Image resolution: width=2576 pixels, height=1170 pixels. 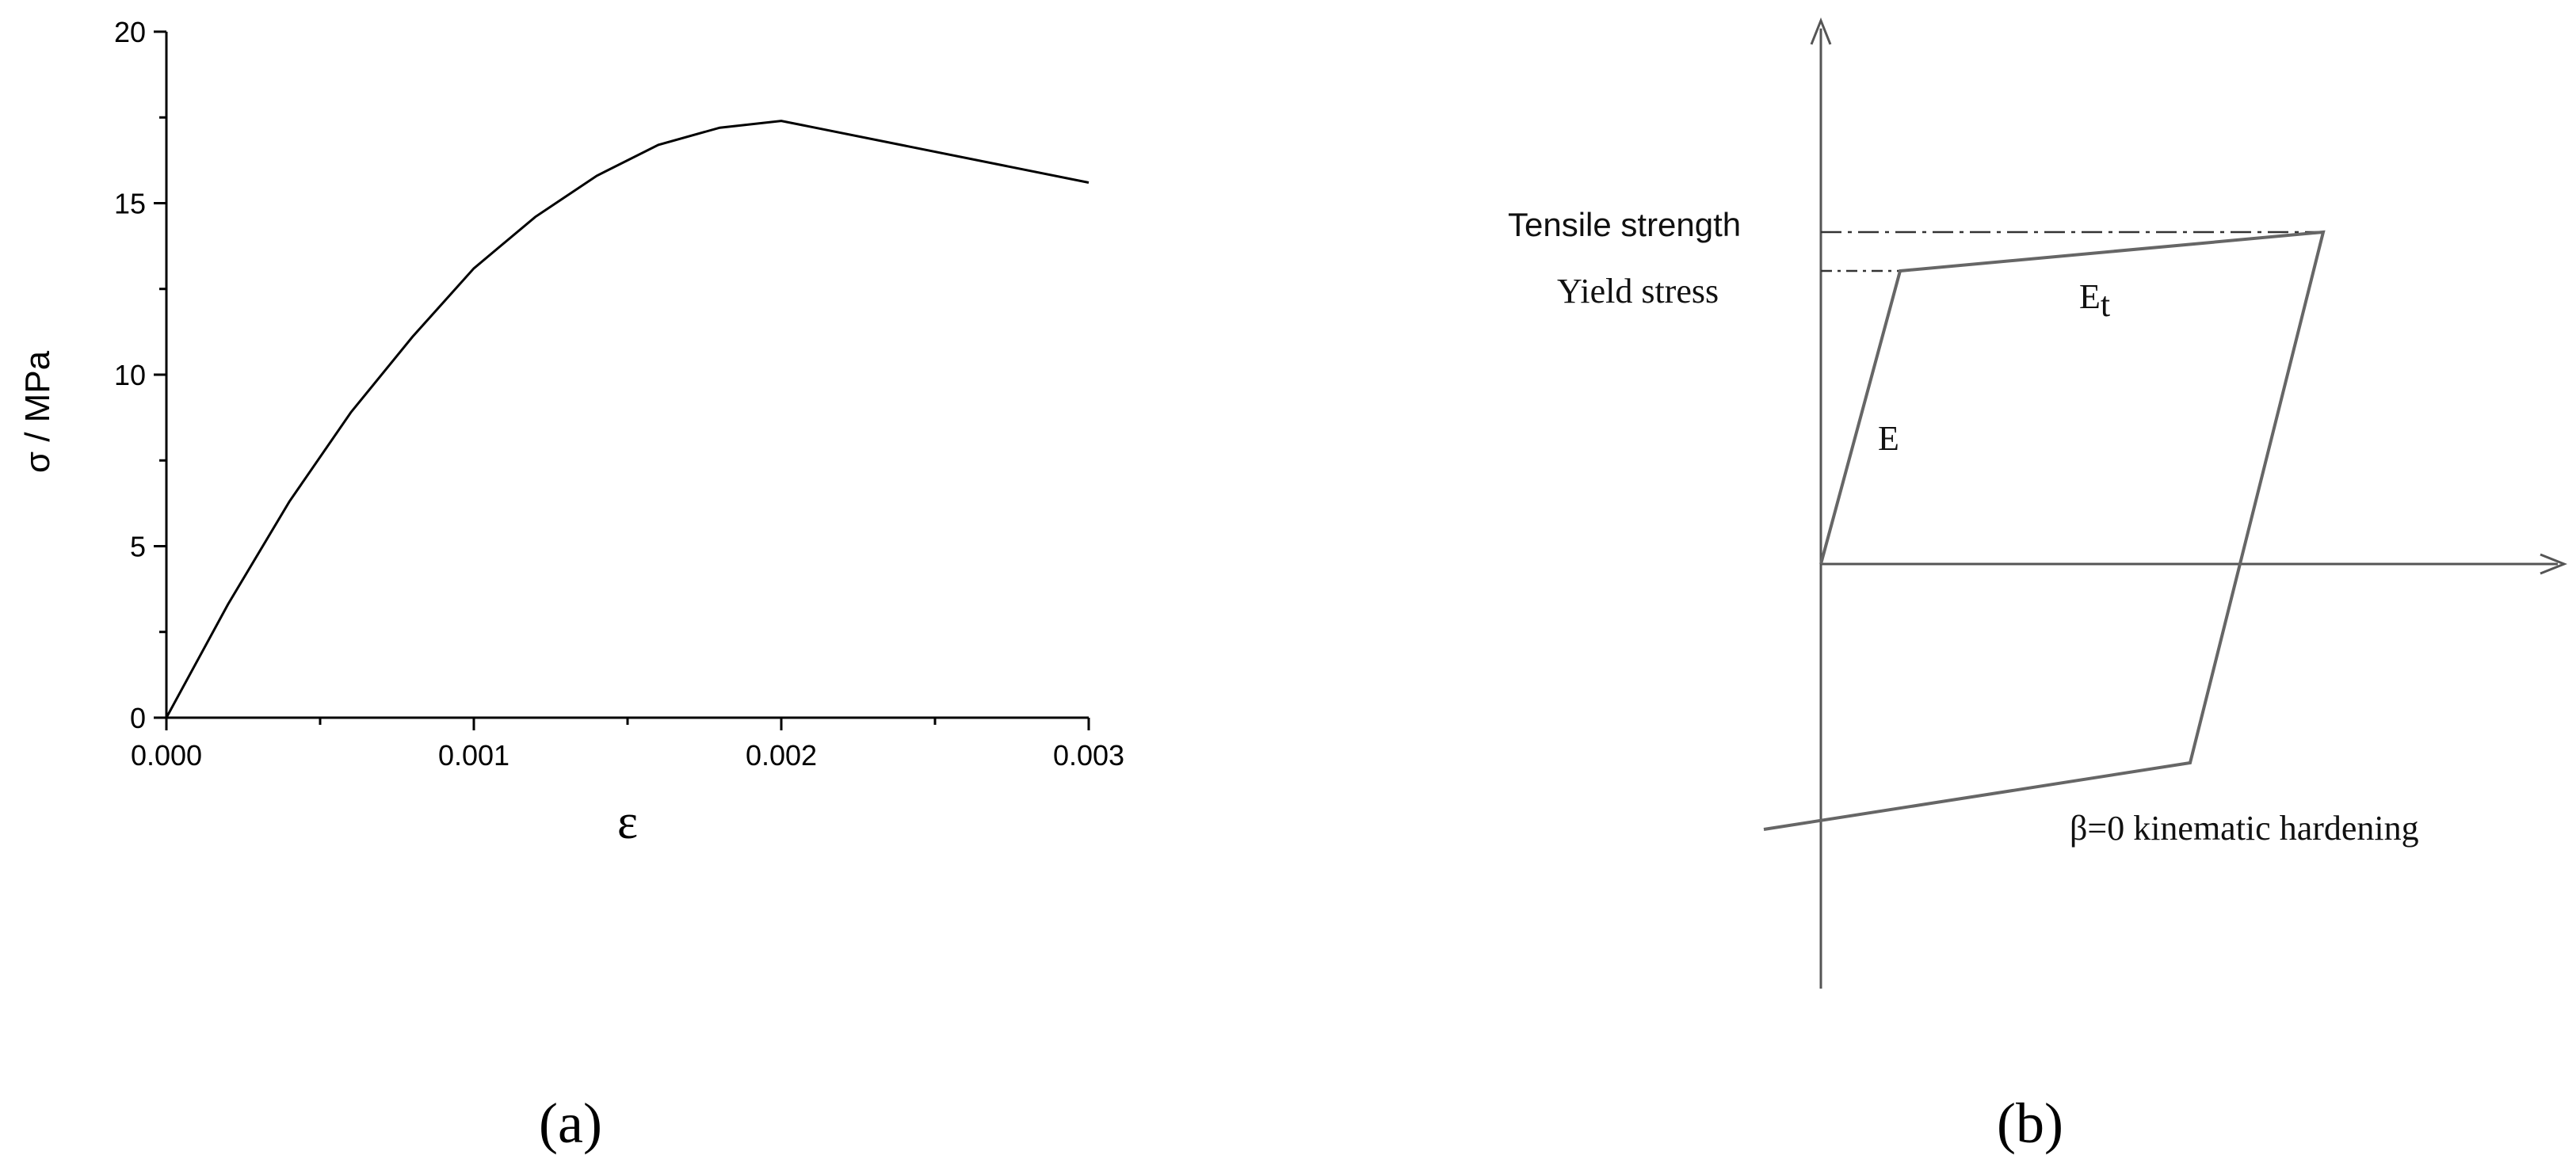 I want to click on diagram-vertical-arrowhead, so click(x=1821, y=31).